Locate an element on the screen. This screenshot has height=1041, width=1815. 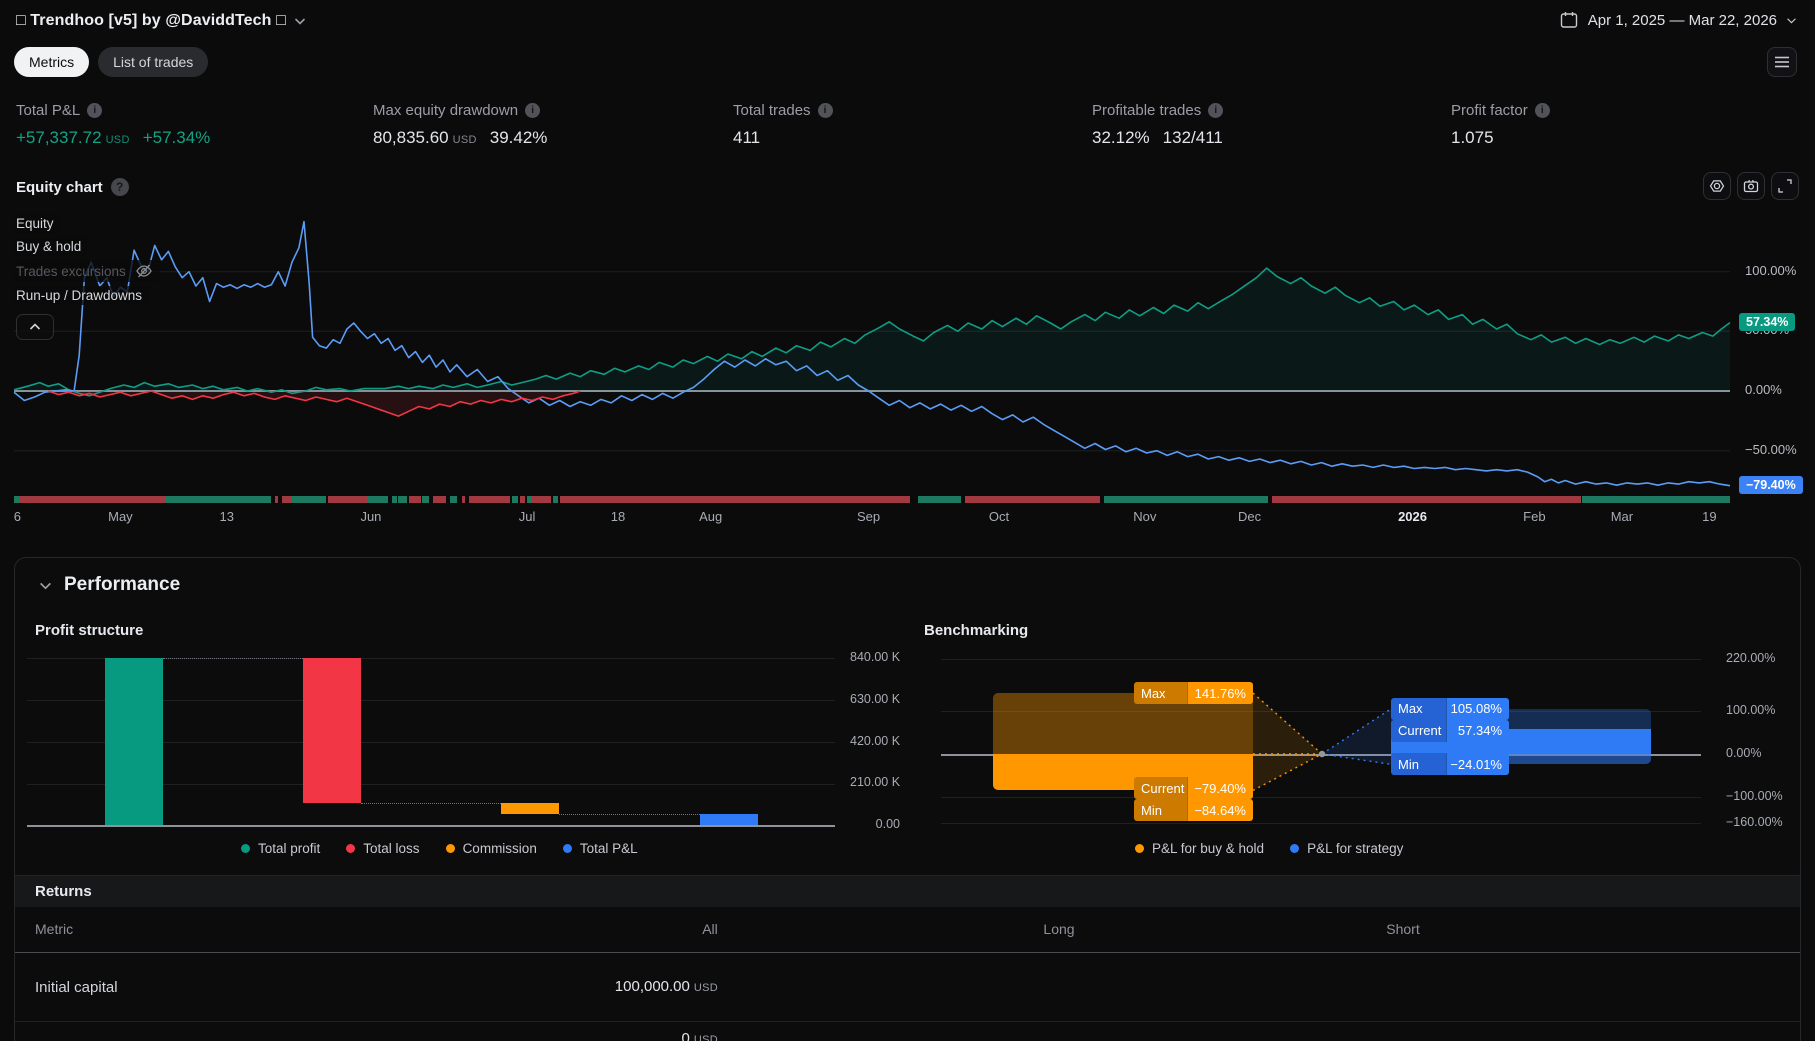
benchmark-projection-lines is located at coordinates (1322, 742).